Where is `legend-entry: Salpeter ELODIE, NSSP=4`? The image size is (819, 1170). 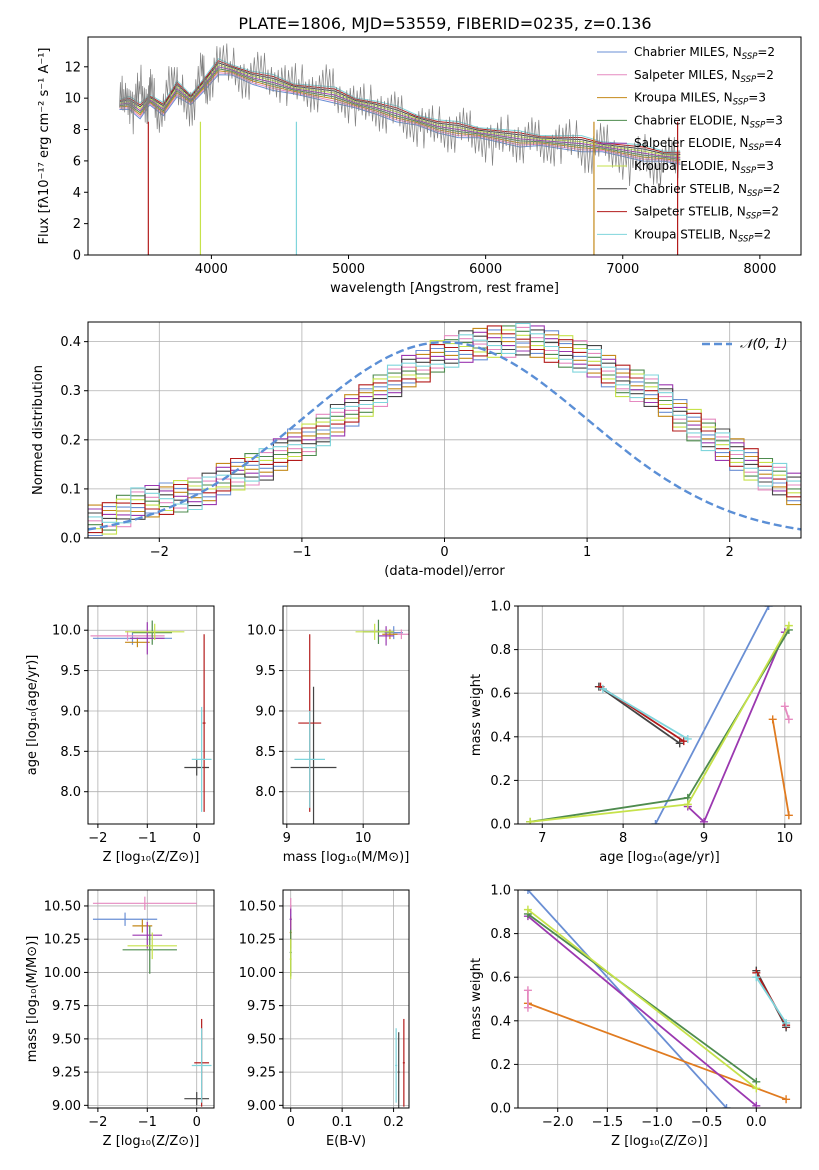
legend-entry: Salpeter ELODIE, NSSP=4 is located at coordinates (708, 144).